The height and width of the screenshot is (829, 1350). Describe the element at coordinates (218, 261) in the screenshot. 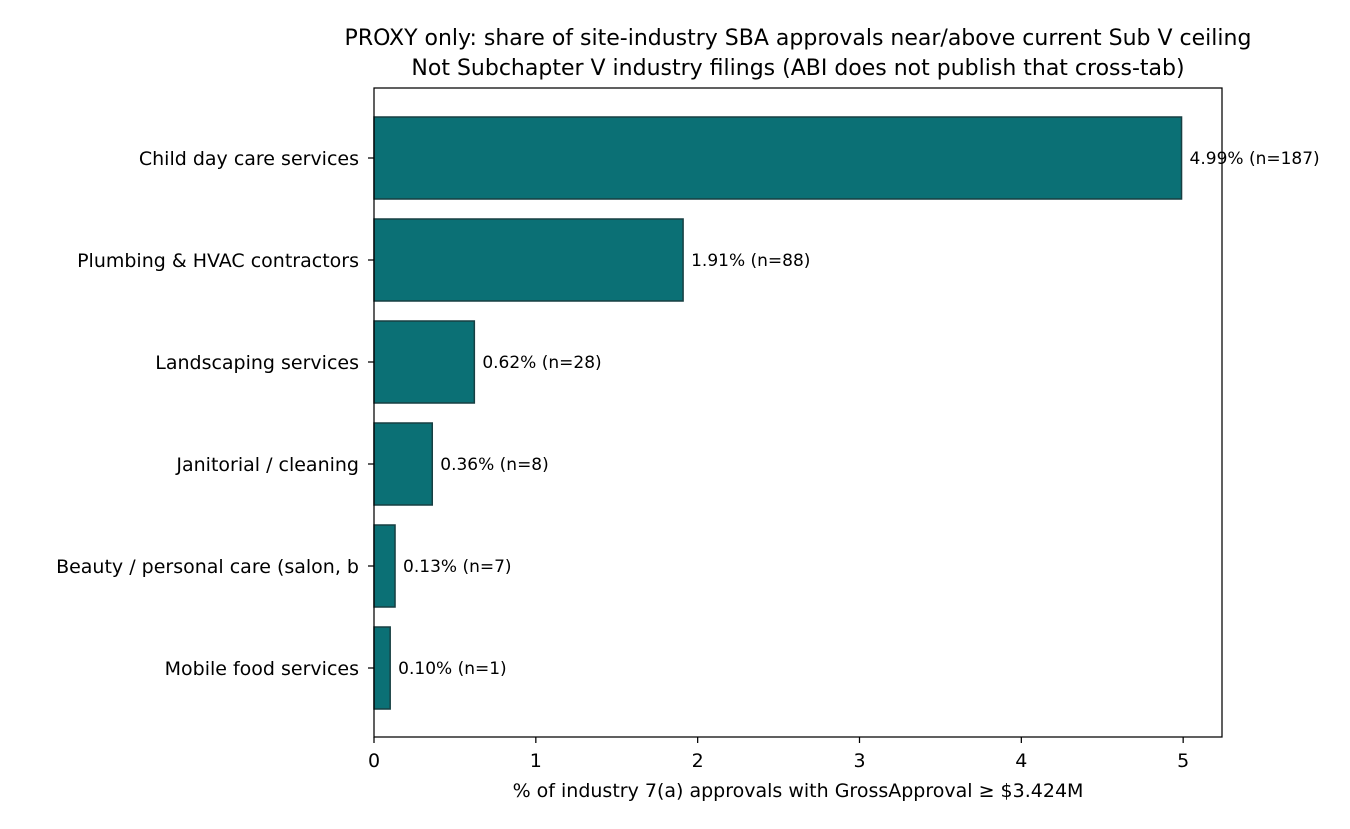

I see `y-tick-label: Plumbing & HVAC contractors` at that location.